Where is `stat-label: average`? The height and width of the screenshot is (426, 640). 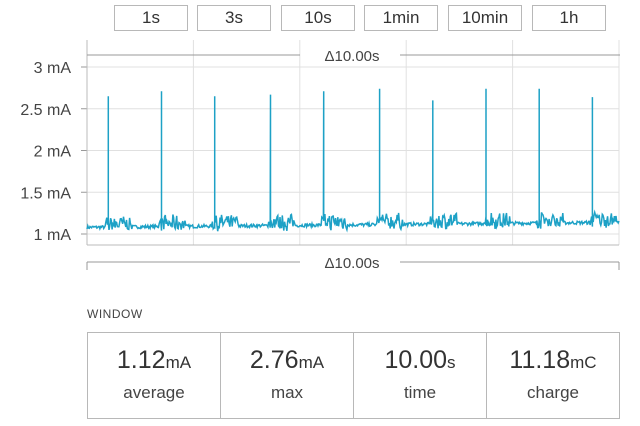 stat-label: average is located at coordinates (154, 392).